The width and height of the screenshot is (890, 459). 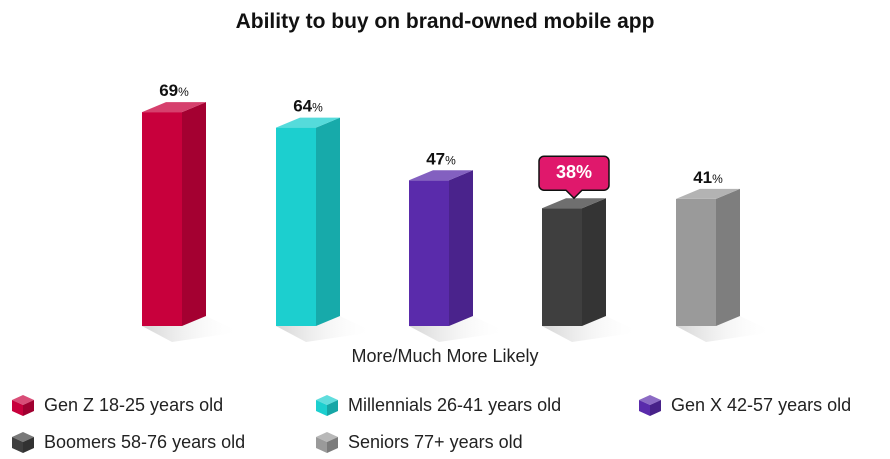 I want to click on data-label-5: 41%, so click(x=708, y=177).